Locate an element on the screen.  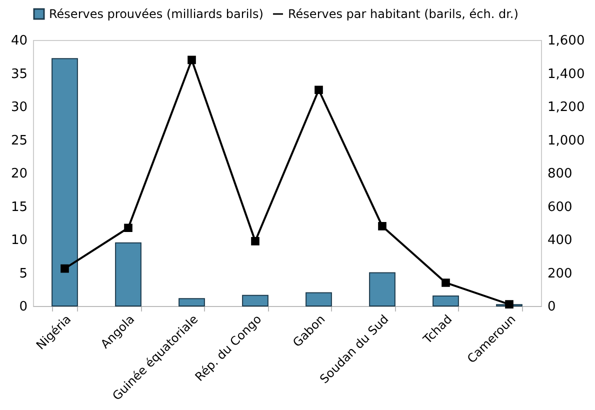
y2-tick-label: 1,600 is located at coordinates (566, 41).